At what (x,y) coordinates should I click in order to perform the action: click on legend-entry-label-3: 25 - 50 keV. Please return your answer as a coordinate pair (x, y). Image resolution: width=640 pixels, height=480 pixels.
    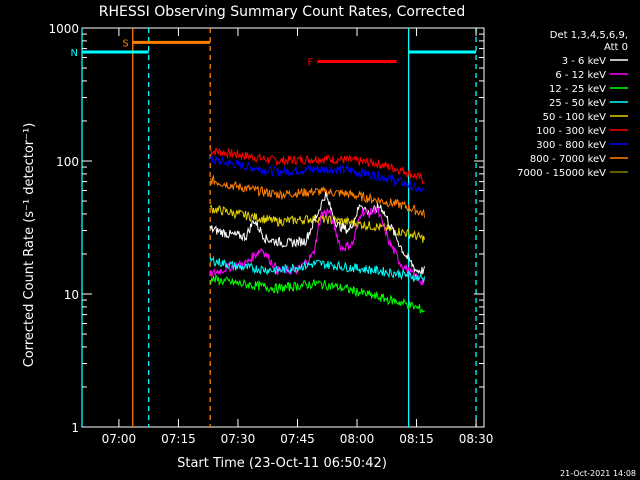
    Looking at the image, I should click on (577, 103).